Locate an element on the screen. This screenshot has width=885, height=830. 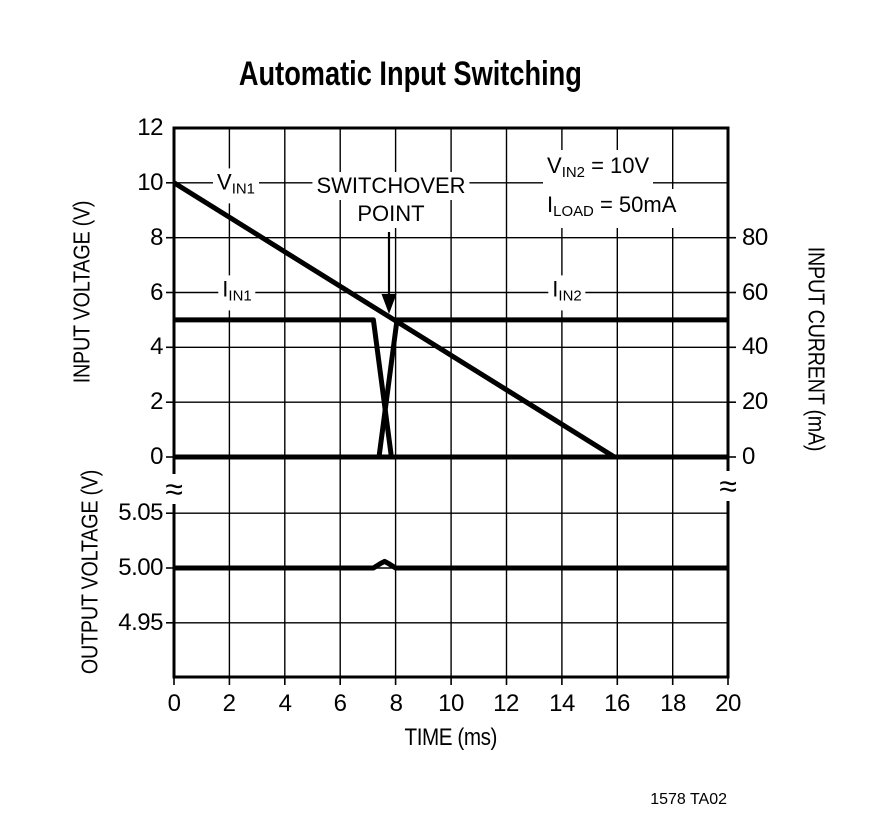
cond1-main: V is located at coordinates (554, 165).